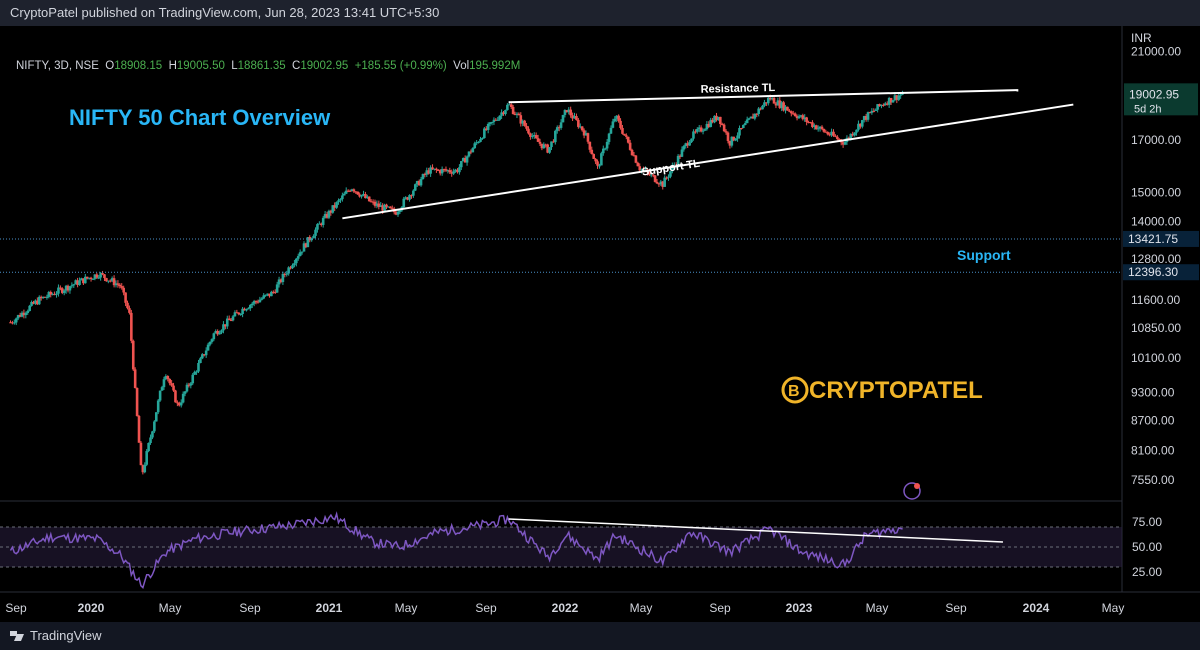  I want to click on tradingview-logo: TradingView, so click(56, 636).